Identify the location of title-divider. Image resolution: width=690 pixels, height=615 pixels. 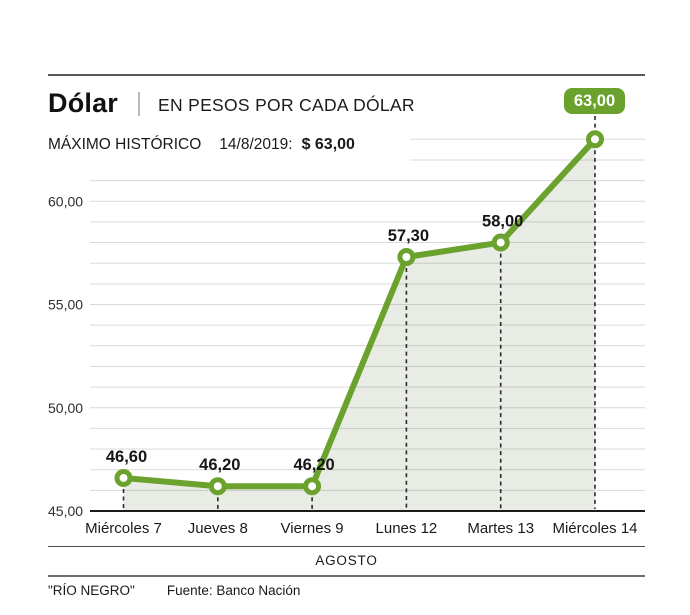
(139, 103).